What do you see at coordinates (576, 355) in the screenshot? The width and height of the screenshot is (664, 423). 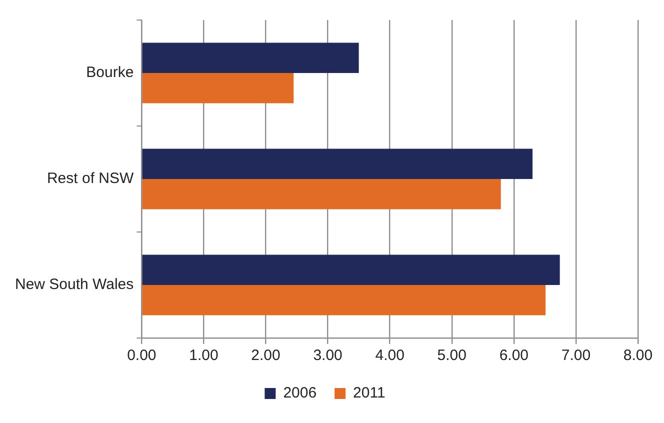 I see `x-tick-label: 7.00` at bounding box center [576, 355].